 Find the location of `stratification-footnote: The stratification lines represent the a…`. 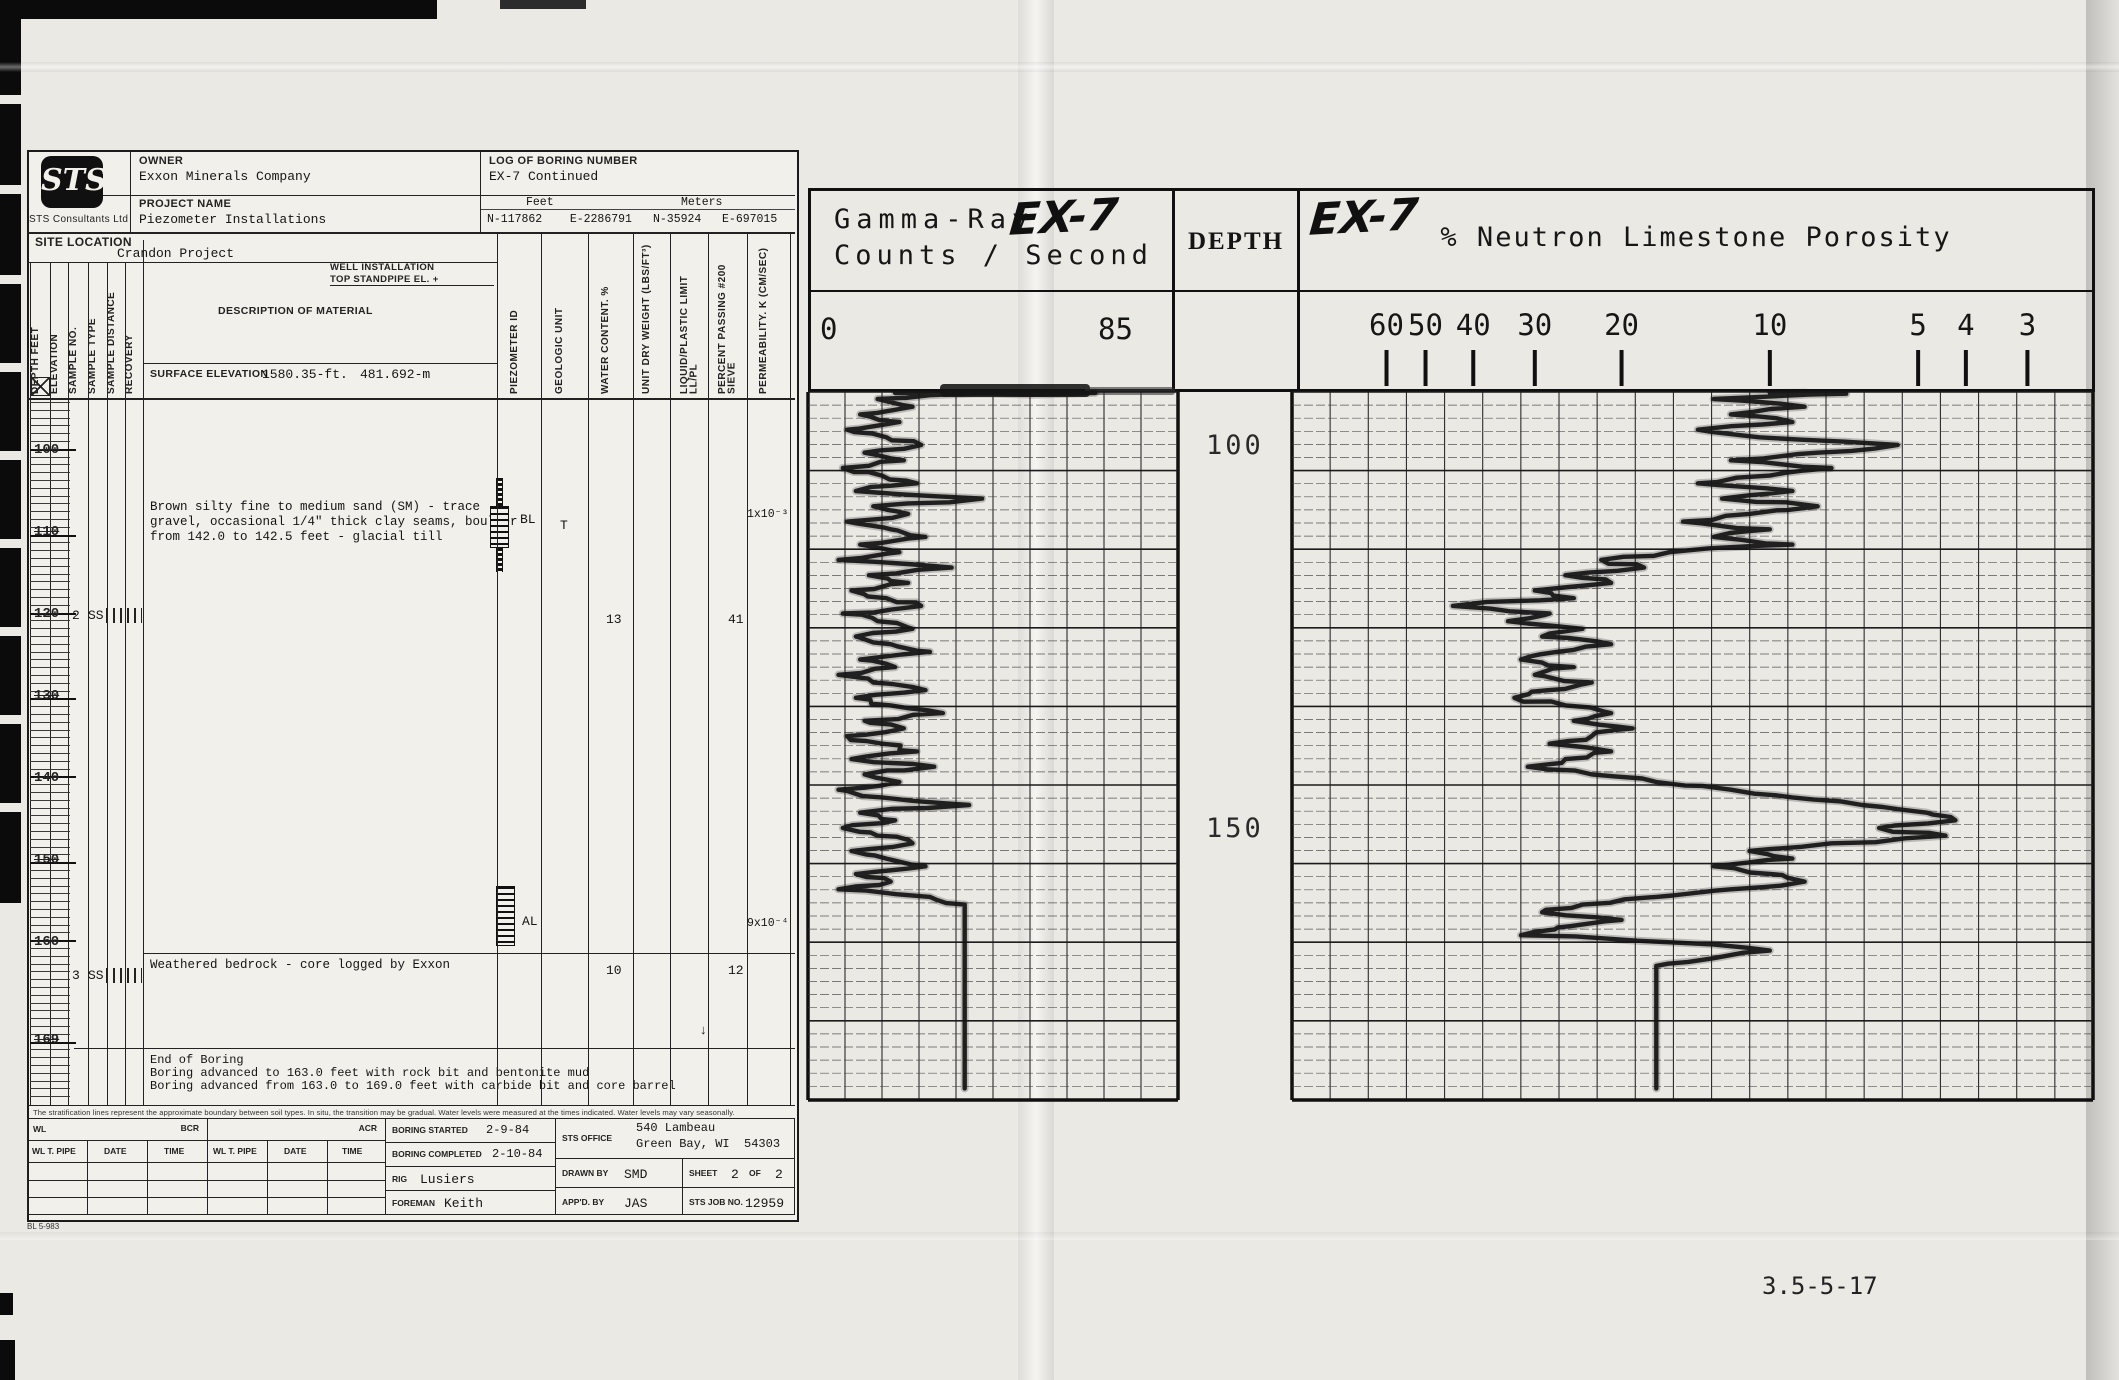

stratification-footnote: The stratification lines represent the a… is located at coordinates (384, 1112).